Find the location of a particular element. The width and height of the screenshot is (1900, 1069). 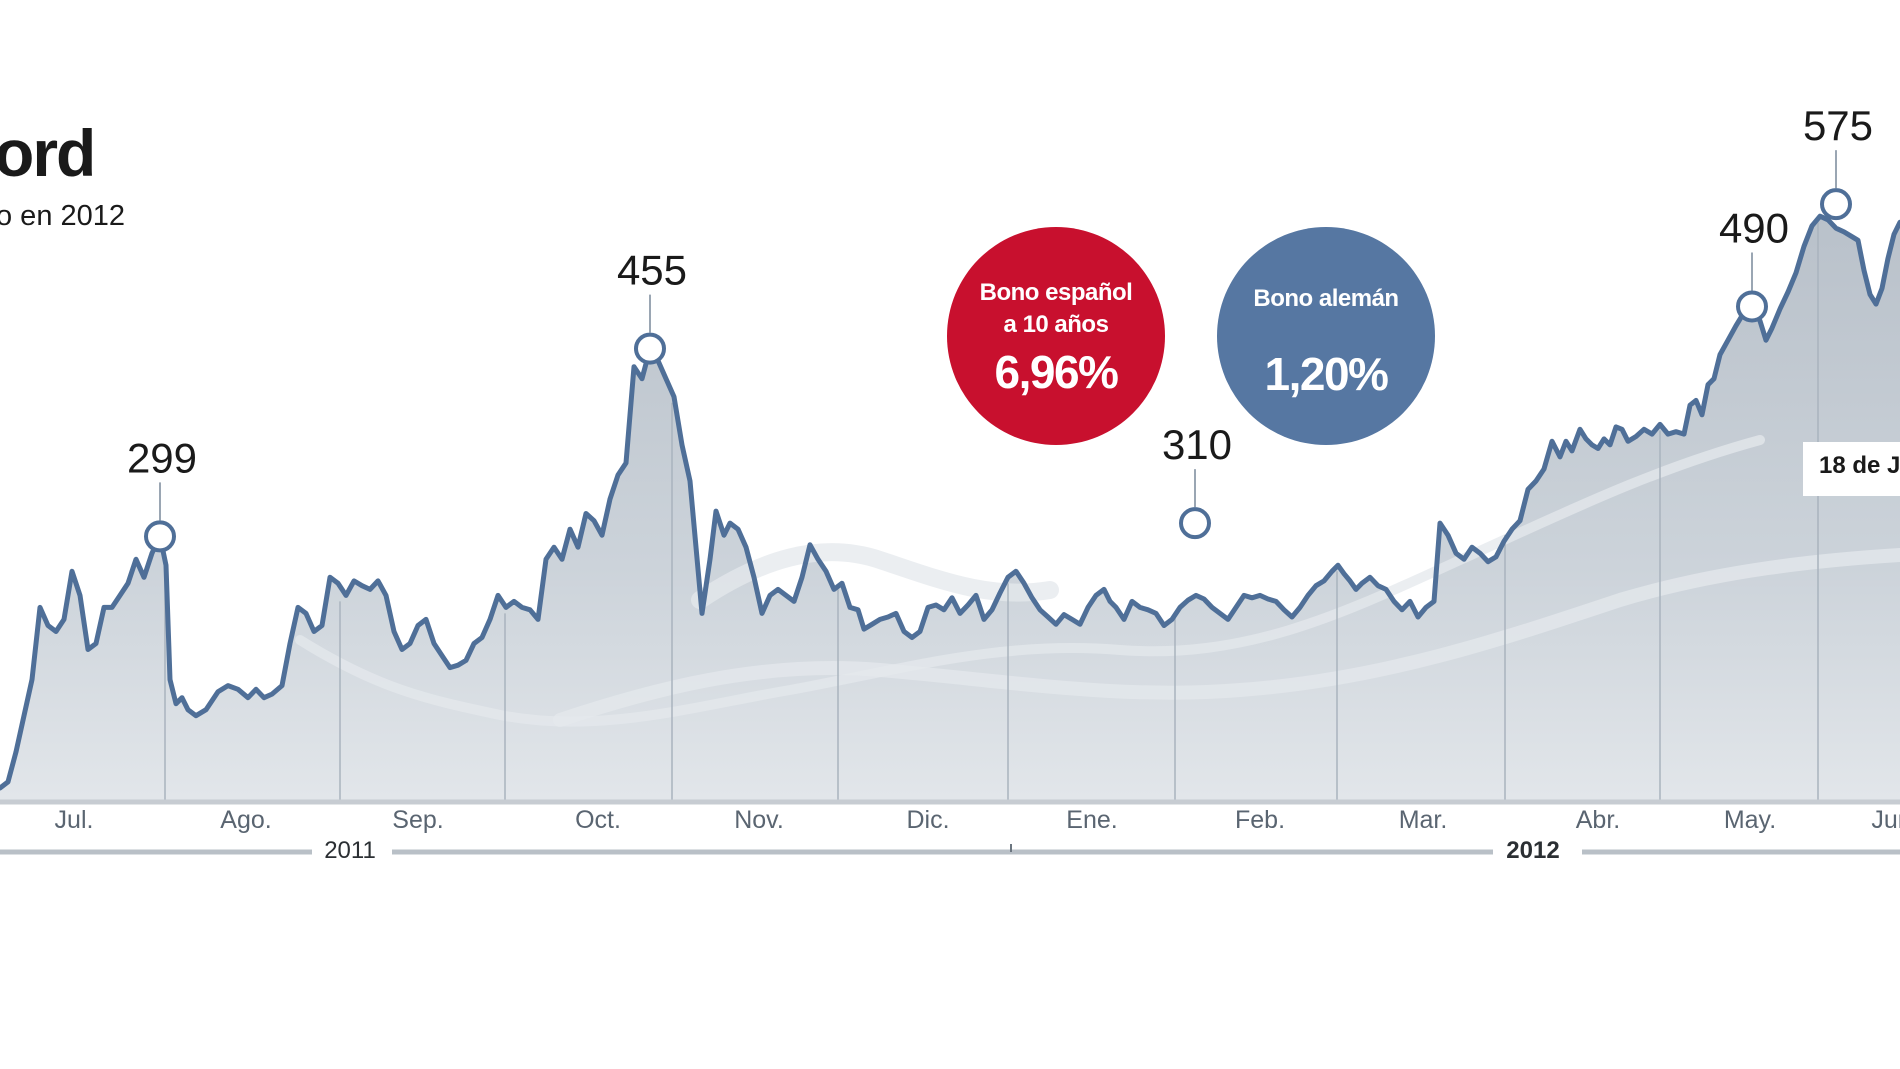

spanish-bond-label: Bono español is located at coordinates (1056, 292).